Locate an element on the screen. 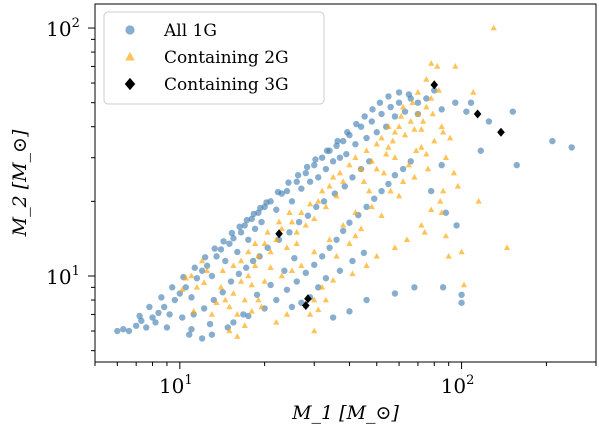 The height and width of the screenshot is (432, 599). legend: All 1G Containing 2G Containing 3G is located at coordinates (214, 58).